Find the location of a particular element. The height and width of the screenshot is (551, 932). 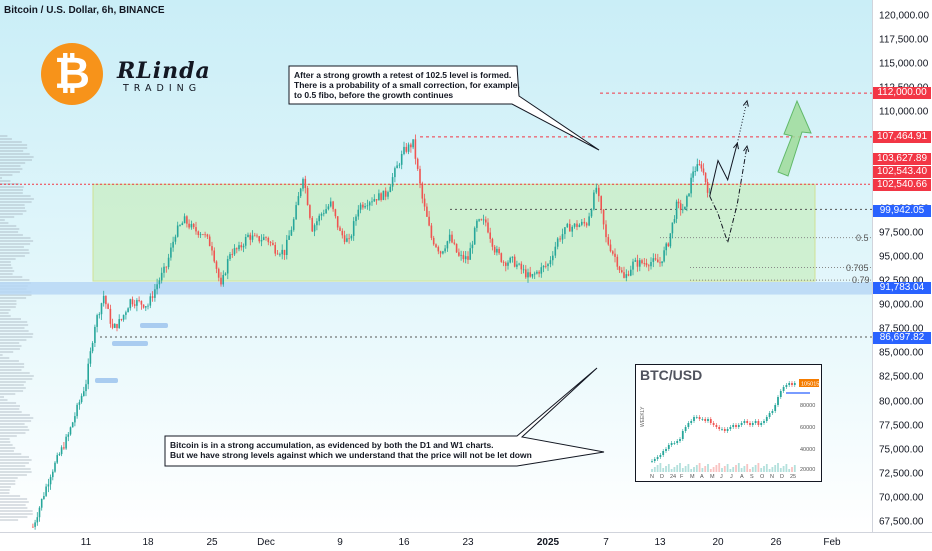

price-tick-label: 115,000.00 is located at coordinates (904, 64).